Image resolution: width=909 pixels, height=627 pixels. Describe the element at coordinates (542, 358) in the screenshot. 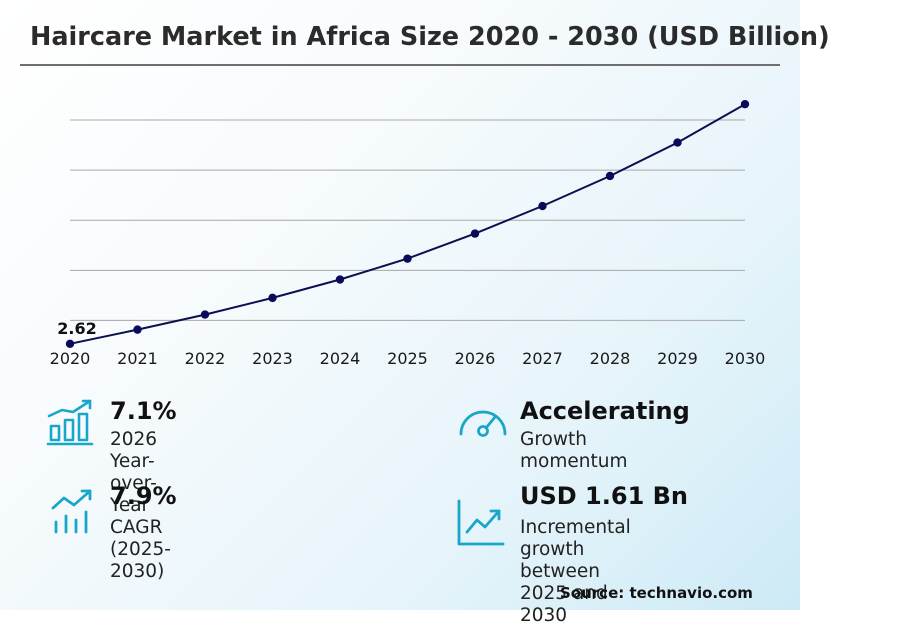

I see `x-tick-label: 2027` at that location.